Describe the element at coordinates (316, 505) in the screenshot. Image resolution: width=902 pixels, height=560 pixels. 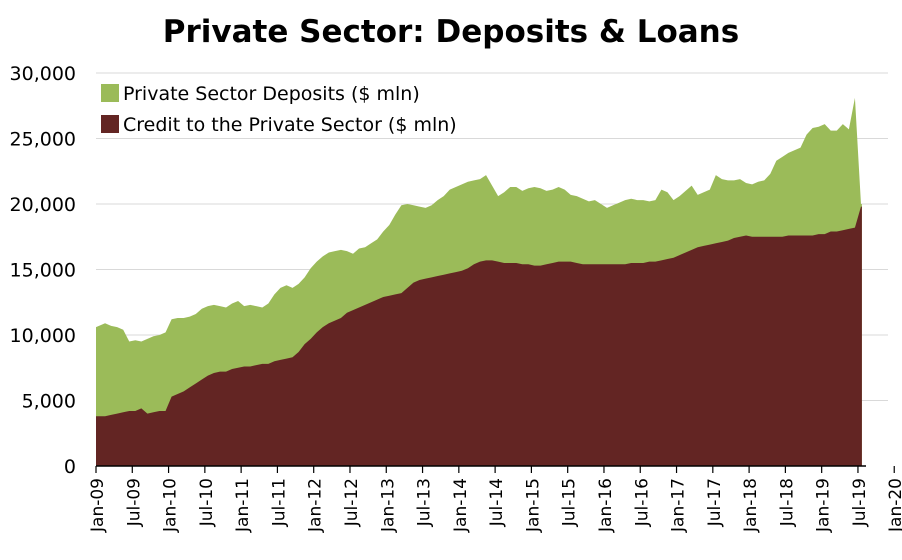
I see `x-tick-label: Jan-12` at that location.